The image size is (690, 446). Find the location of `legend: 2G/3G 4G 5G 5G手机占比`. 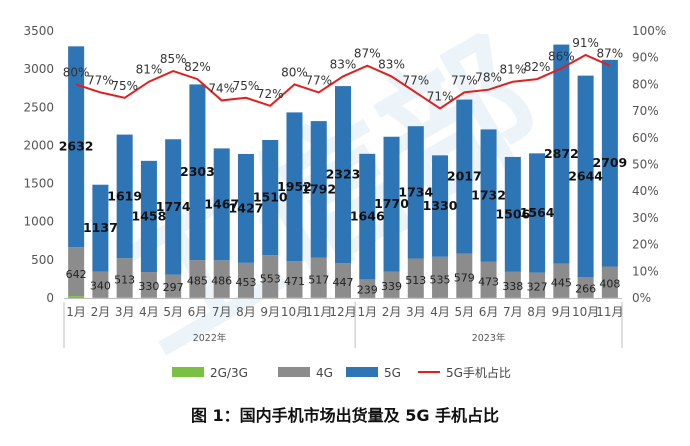

legend: 2G/3G 4G 5G 5G手机占比 is located at coordinates (341, 372).